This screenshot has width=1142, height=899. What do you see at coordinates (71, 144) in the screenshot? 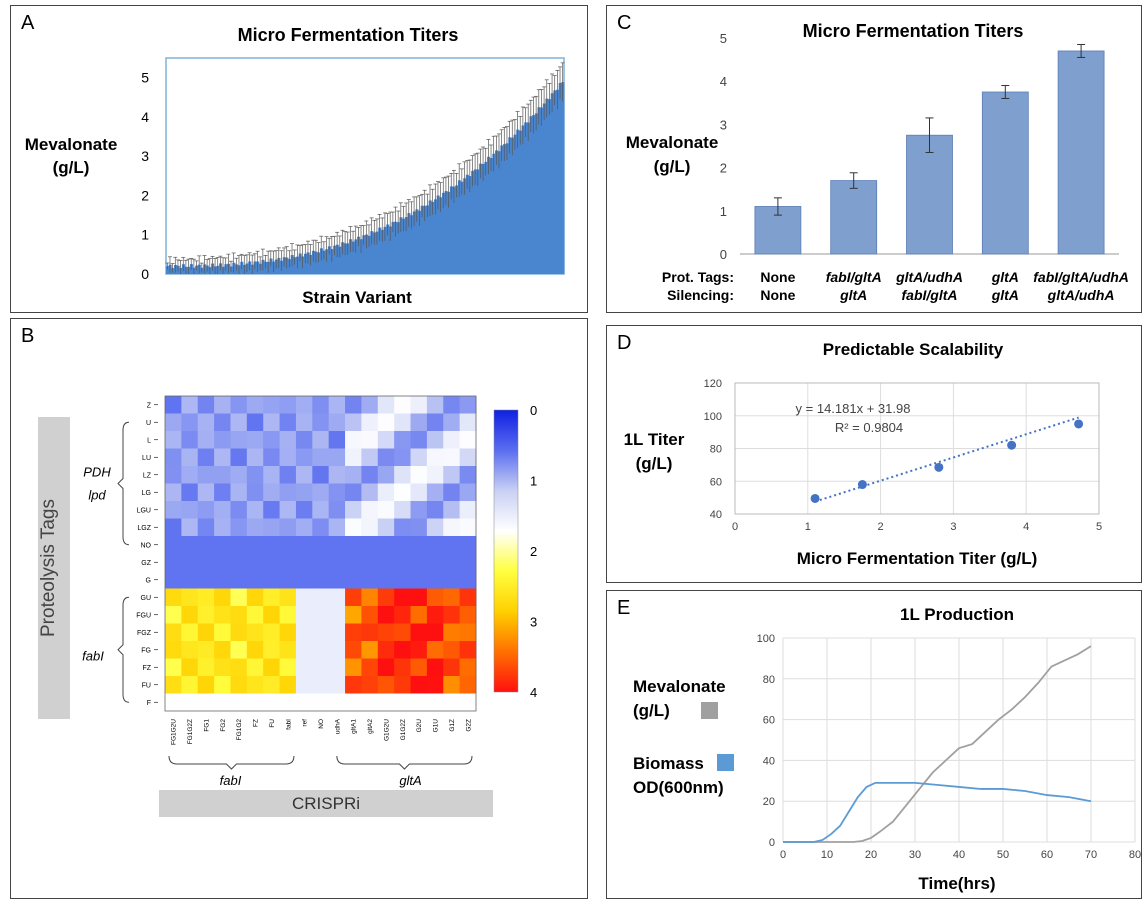
I see `y-axis-label: Mevalonate` at bounding box center [71, 144].